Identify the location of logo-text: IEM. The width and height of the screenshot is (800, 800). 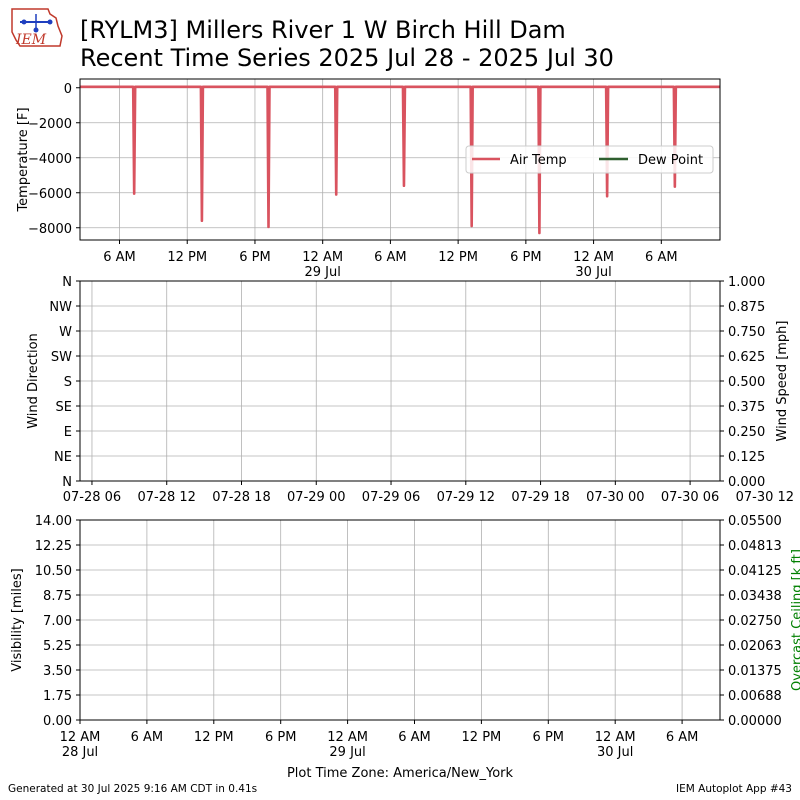
(31, 40).